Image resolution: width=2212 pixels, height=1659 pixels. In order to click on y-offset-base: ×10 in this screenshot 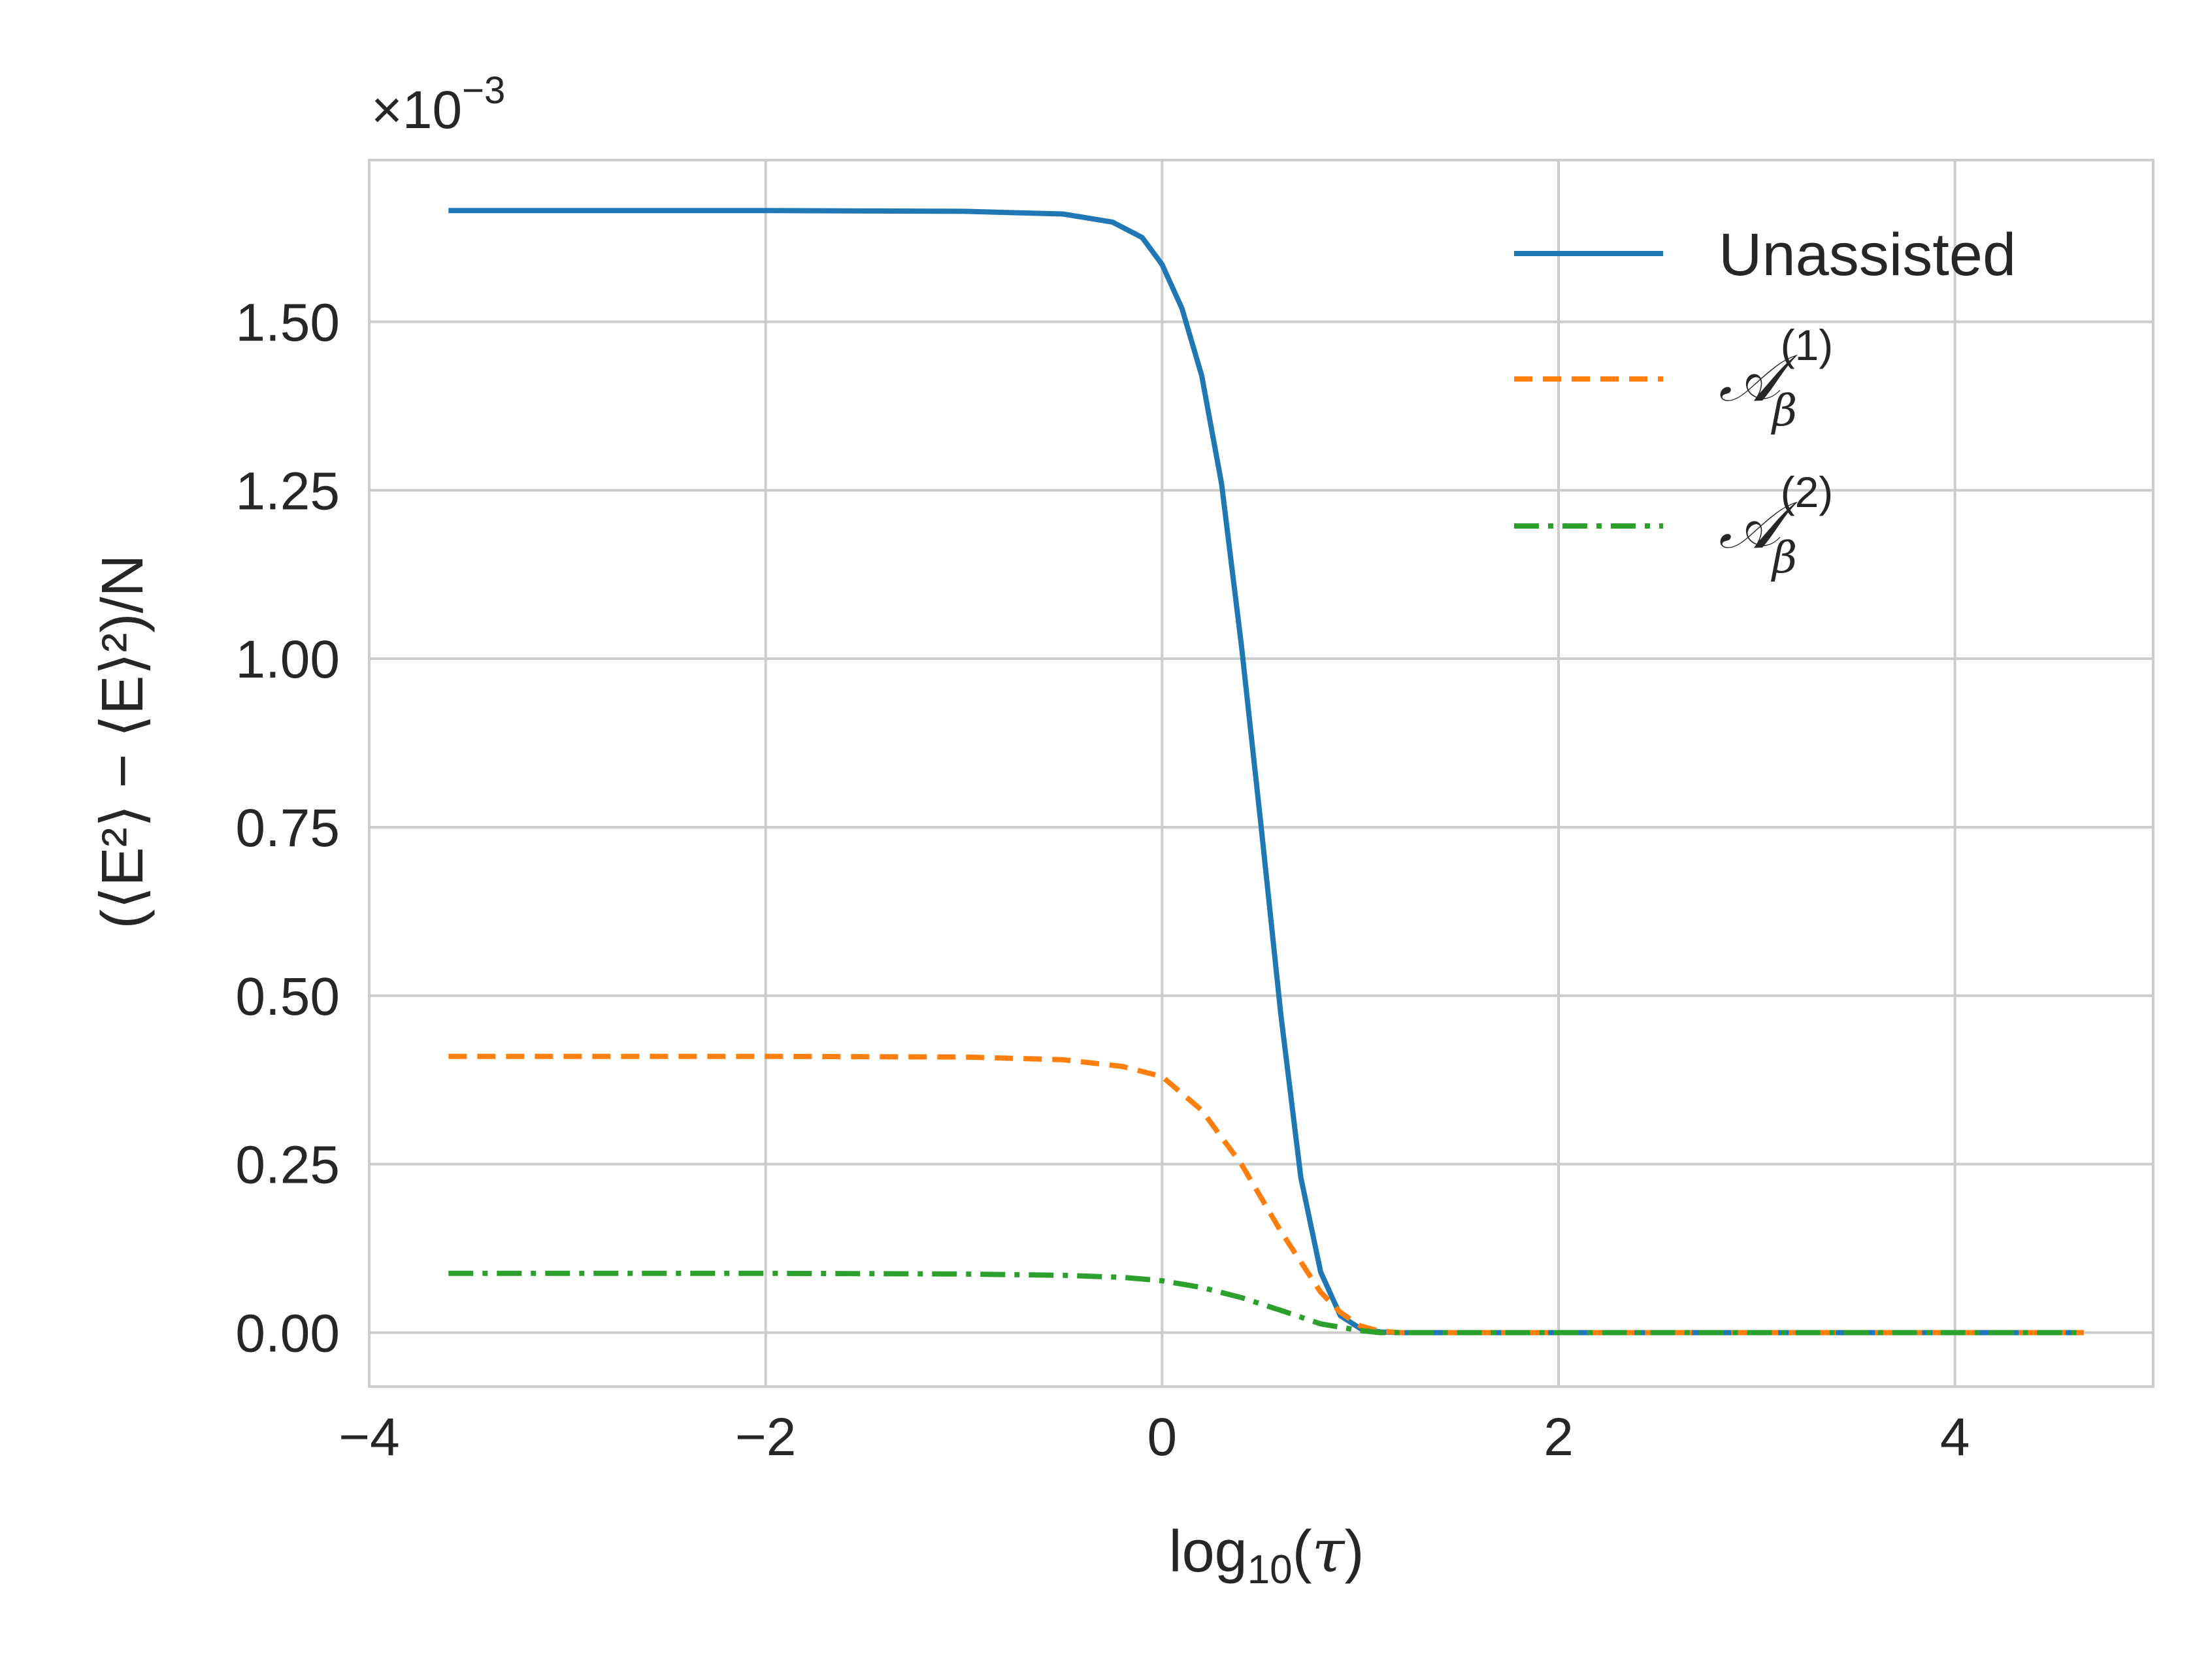, I will do `click(417, 110)`.